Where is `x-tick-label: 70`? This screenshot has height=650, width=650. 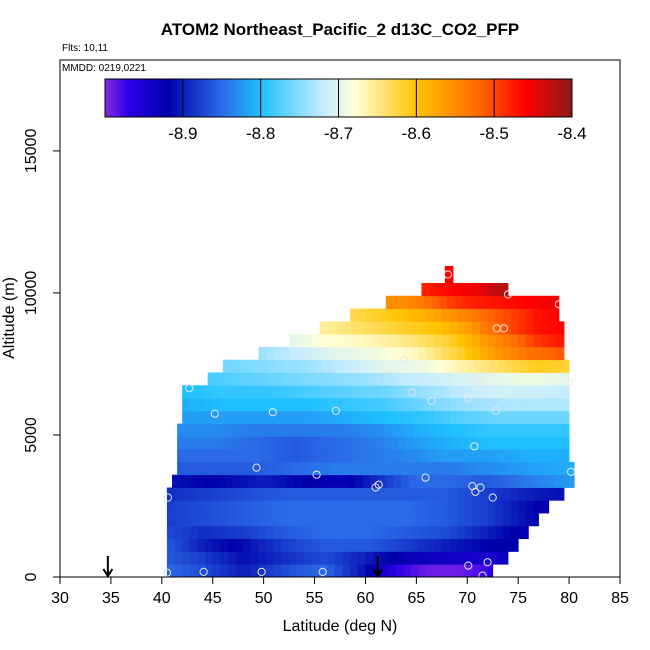
x-tick-label: 70 is located at coordinates (467, 598).